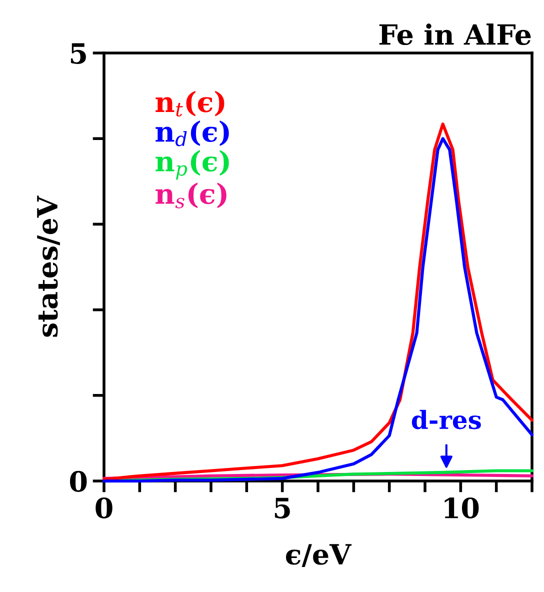 This screenshot has height=592, width=544. Describe the element at coordinates (48, 266) in the screenshot. I see `y-axis-title: states/eV` at that location.